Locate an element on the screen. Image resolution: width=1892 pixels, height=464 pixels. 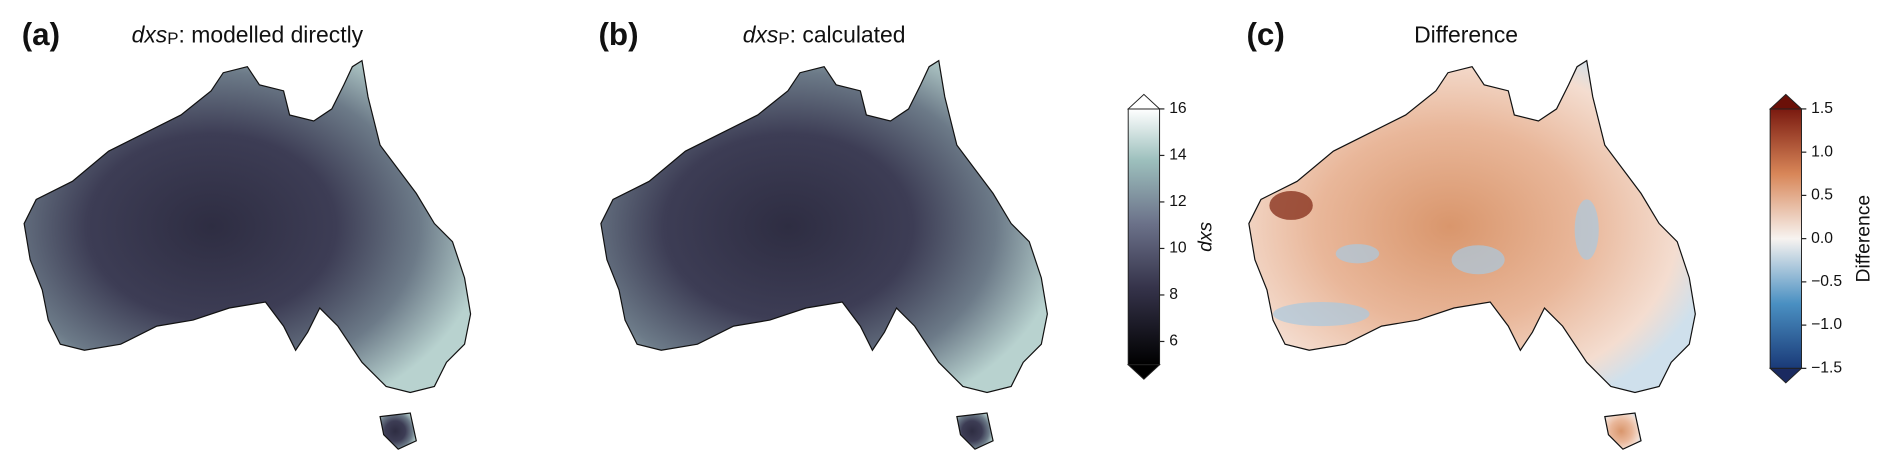
colorbar-tick-label: 16 is located at coordinates (1178, 108).